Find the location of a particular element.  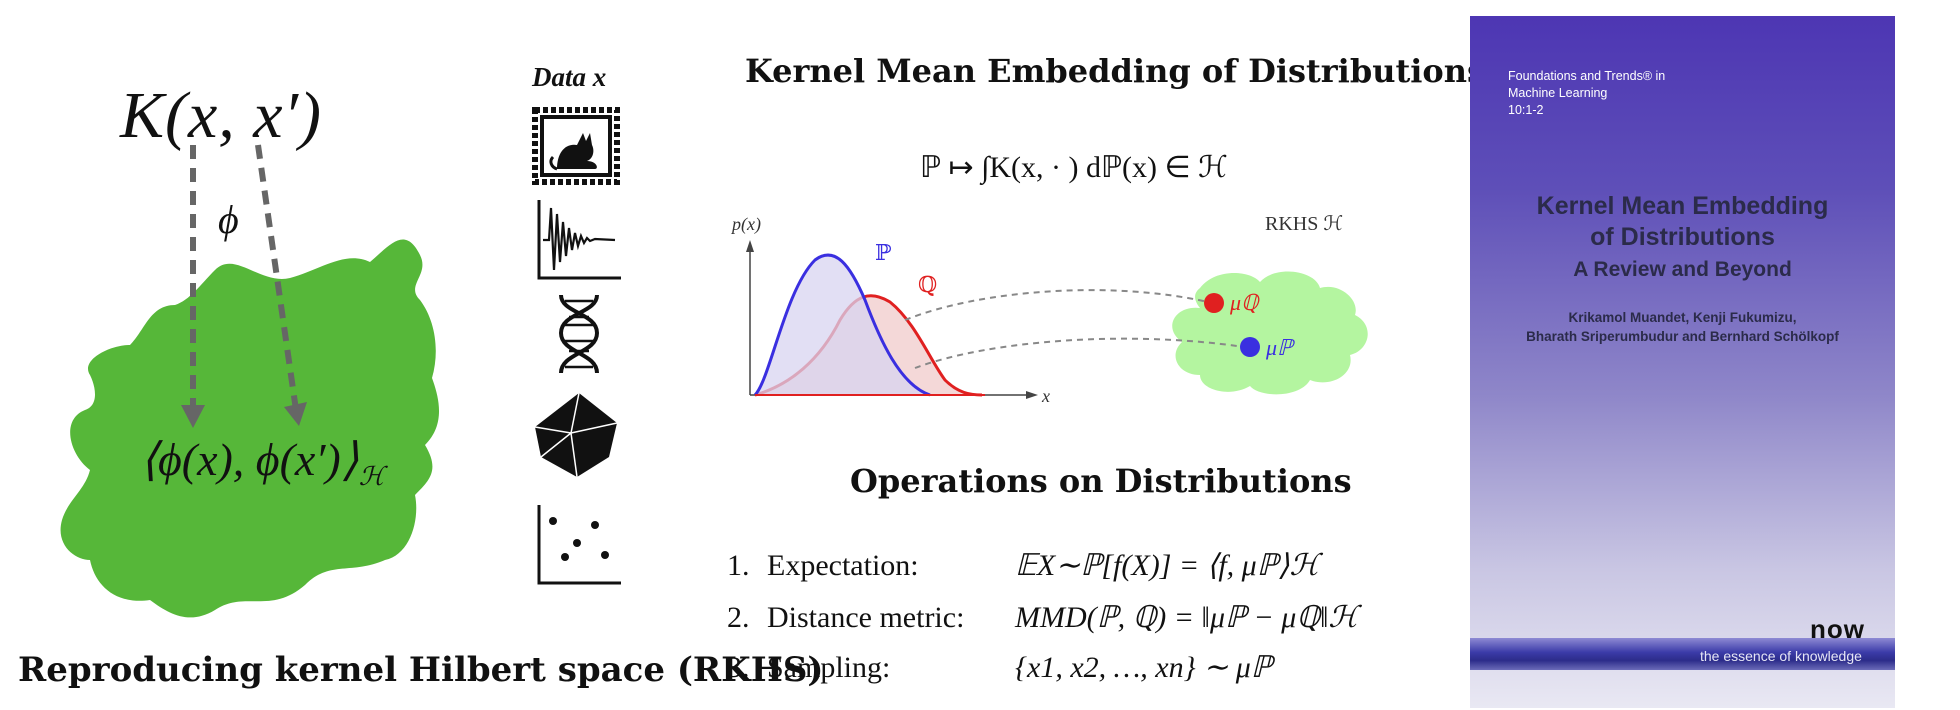

kernel-formula: K(x, x′) is located at coordinates (221, 115).